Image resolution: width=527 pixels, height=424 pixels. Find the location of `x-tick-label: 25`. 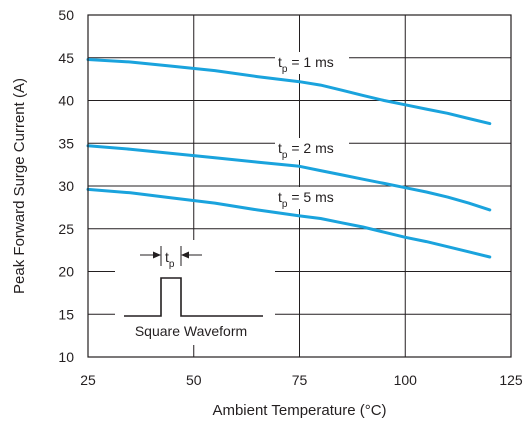

x-tick-label: 25 is located at coordinates (88, 380).